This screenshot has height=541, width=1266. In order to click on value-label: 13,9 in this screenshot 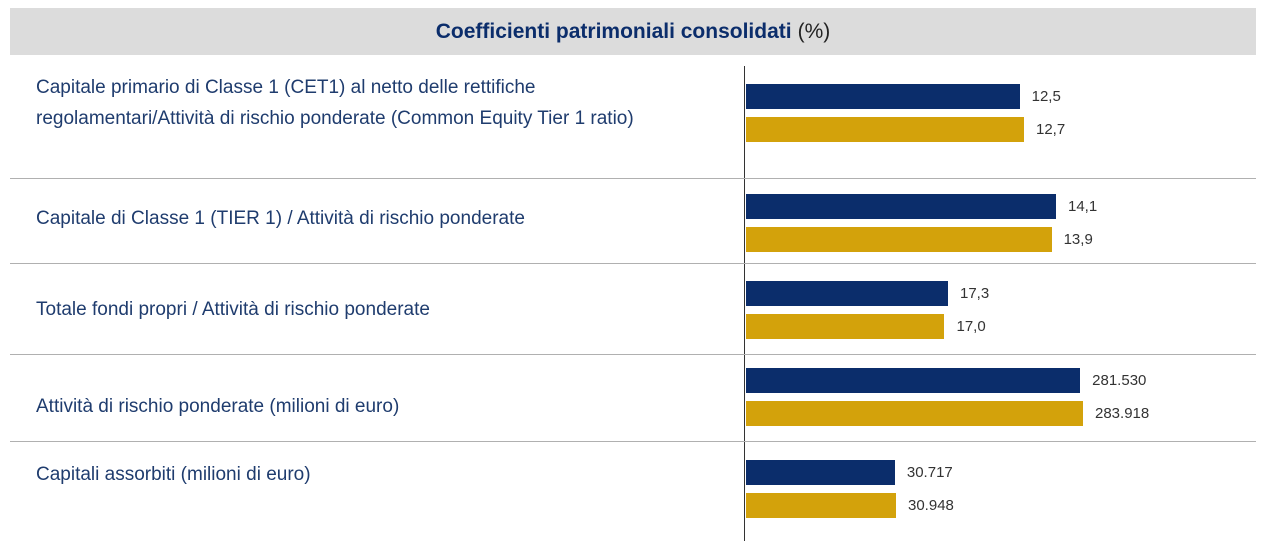, I will do `click(1078, 239)`.